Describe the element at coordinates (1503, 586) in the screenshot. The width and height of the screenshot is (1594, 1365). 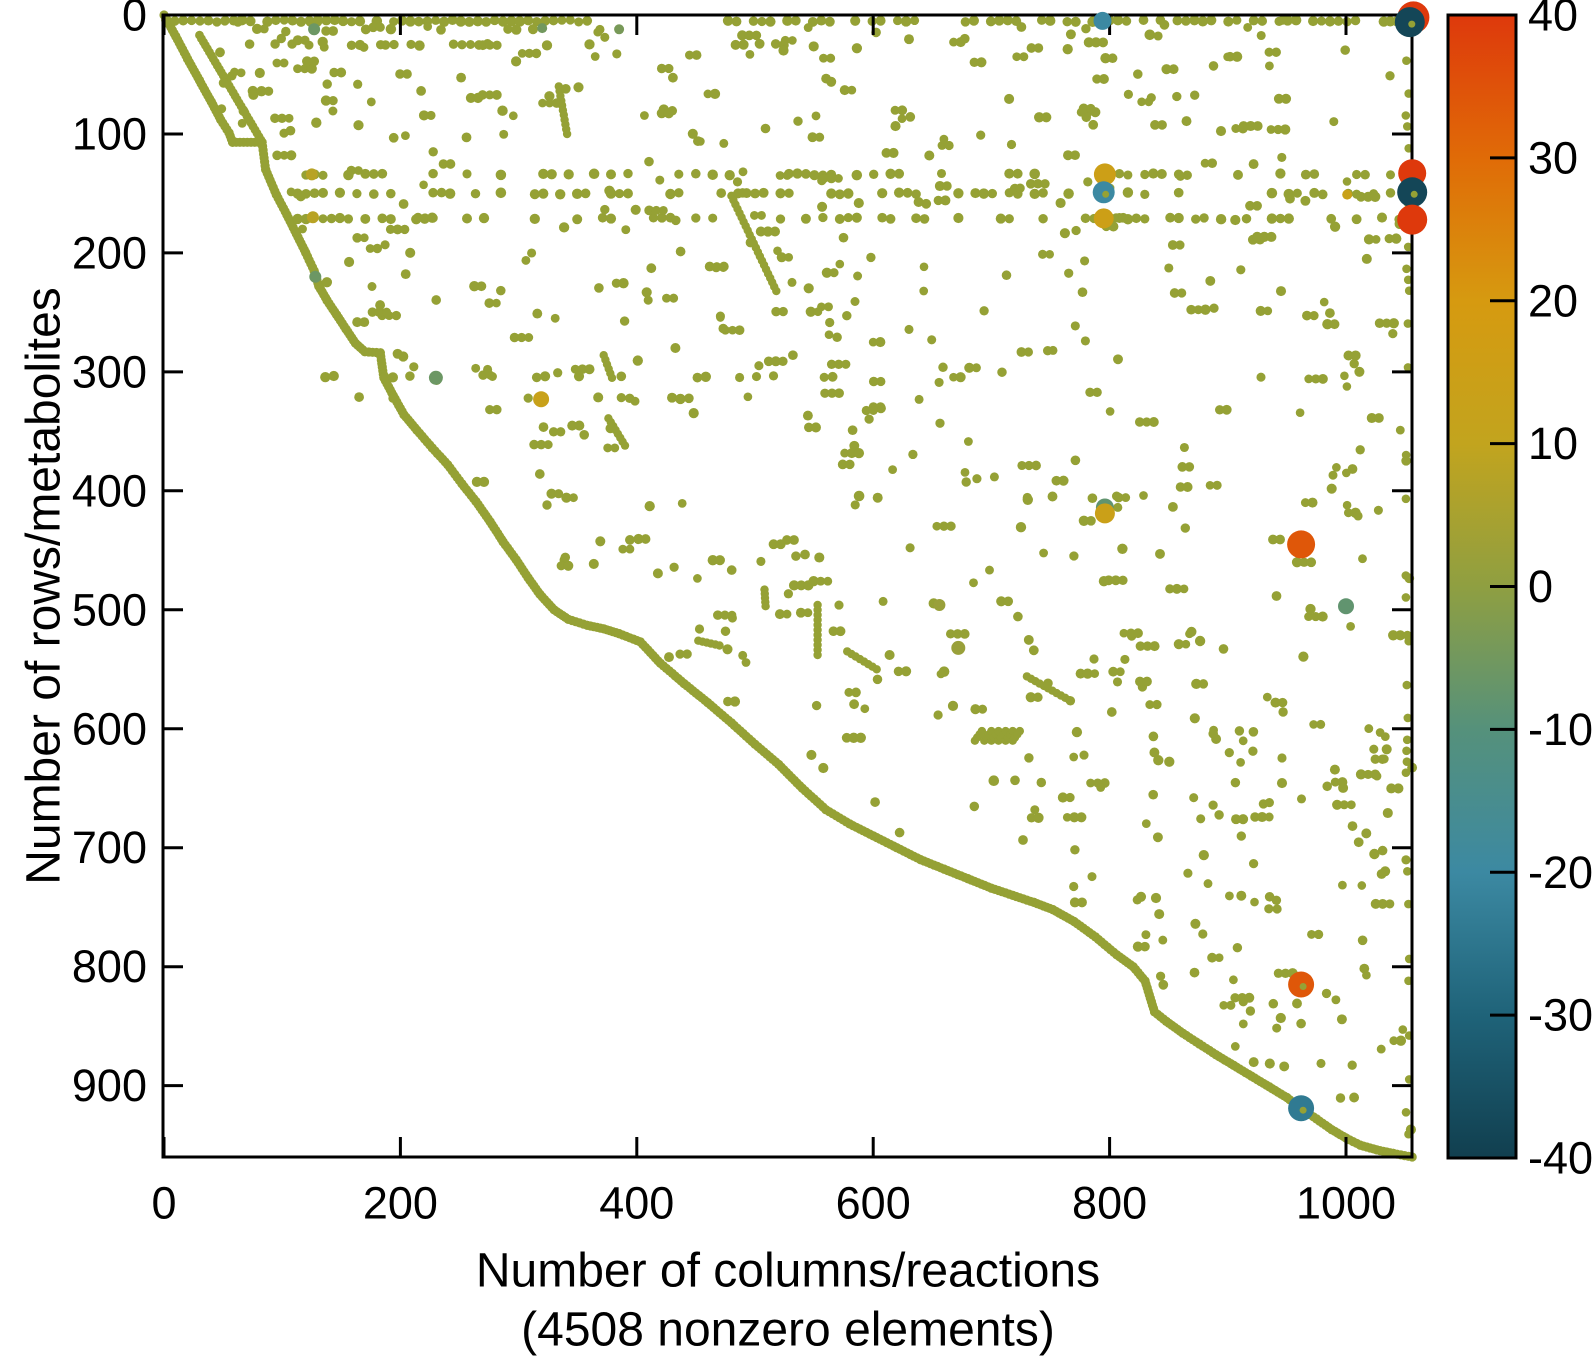
I see `colorbar-ticks` at that location.